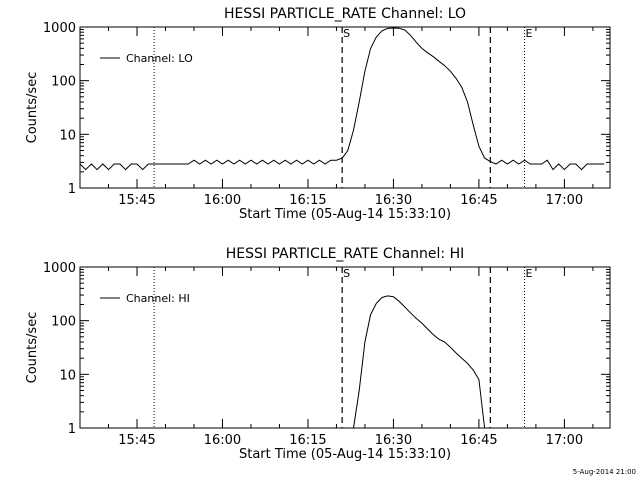  What do you see at coordinates (419, 362) in the screenshot?
I see `series-line` at bounding box center [419, 362].